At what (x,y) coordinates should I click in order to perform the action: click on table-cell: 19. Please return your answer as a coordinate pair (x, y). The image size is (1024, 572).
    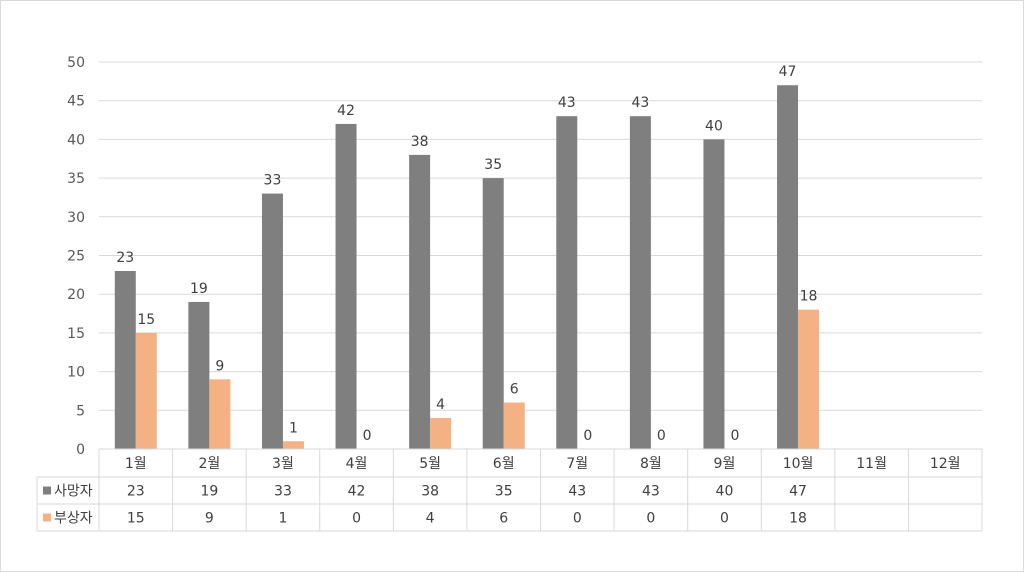
    Looking at the image, I should click on (209, 492).